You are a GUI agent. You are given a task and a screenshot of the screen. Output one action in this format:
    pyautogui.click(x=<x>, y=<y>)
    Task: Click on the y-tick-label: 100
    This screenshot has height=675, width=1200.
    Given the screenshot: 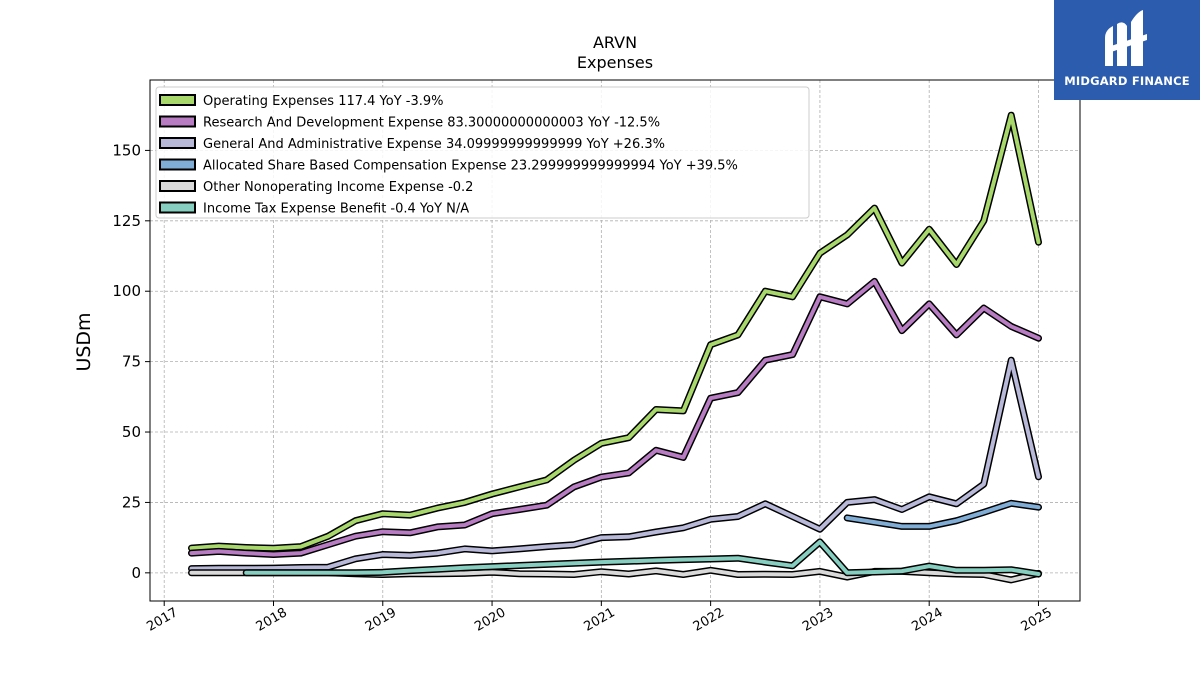 What is the action you would take?
    pyautogui.click(x=126, y=291)
    